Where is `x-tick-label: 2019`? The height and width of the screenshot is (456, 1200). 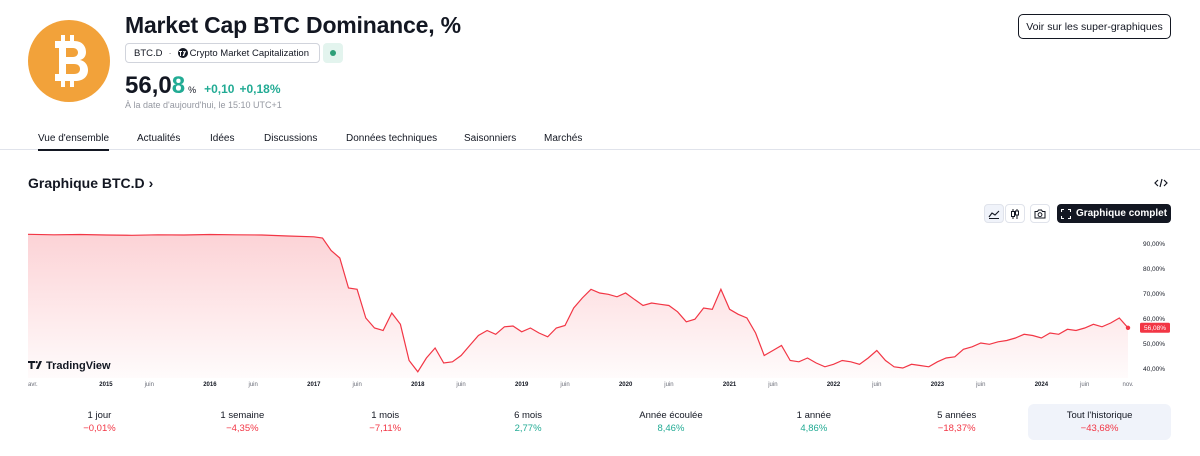 x-tick-label: 2019 is located at coordinates (522, 385).